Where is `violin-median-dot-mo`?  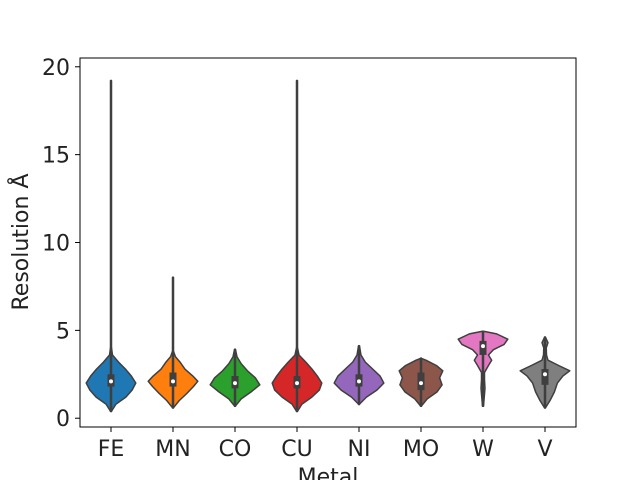 violin-median-dot-mo is located at coordinates (421, 383).